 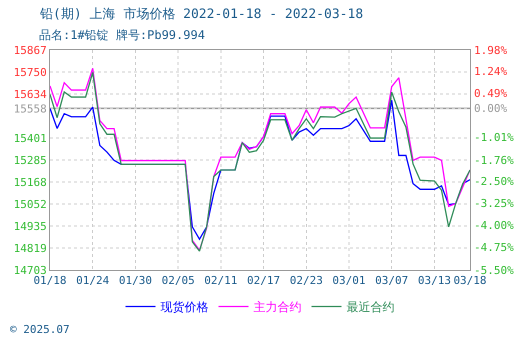 What do you see at coordinates (494, 160) in the screenshot?
I see `y2-tick-label: -1.76%` at bounding box center [494, 160].